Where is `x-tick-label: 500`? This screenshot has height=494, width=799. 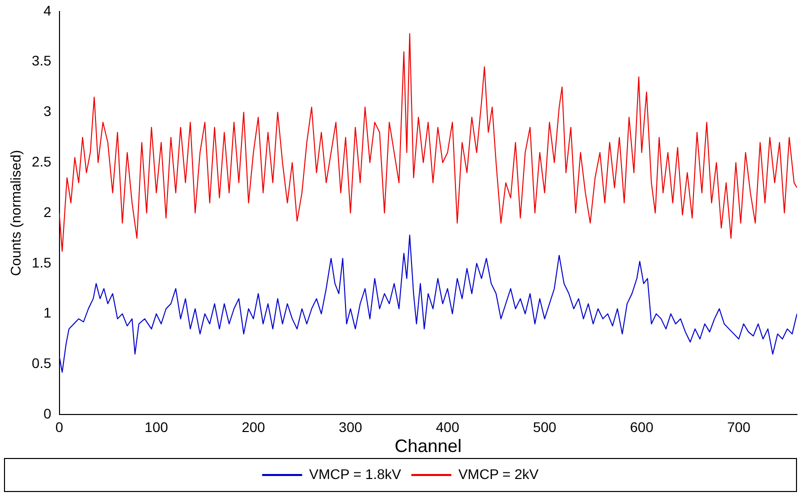 x-tick-label: 500 is located at coordinates (544, 426).